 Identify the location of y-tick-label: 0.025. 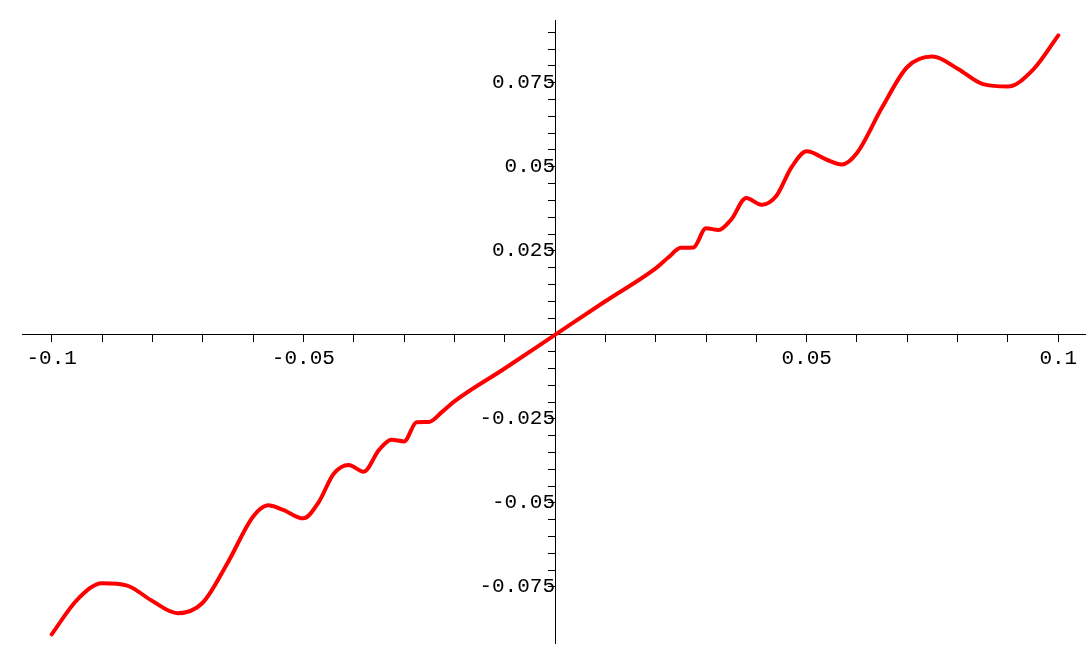
(523, 251).